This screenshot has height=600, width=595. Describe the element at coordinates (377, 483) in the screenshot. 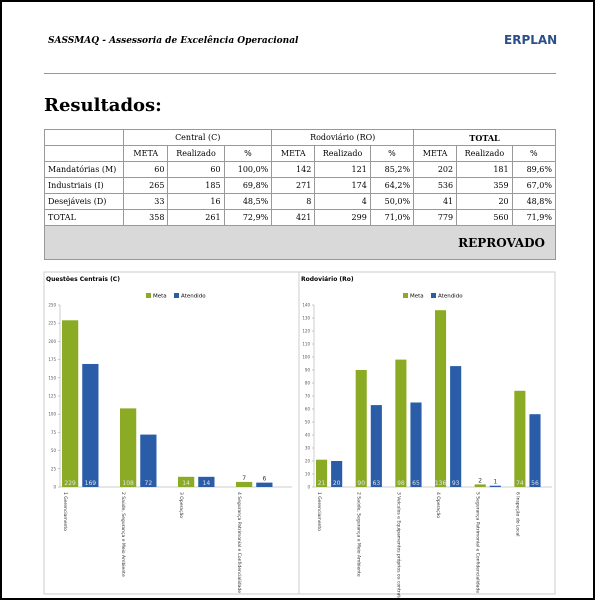

I see `data-label: 63` at that location.